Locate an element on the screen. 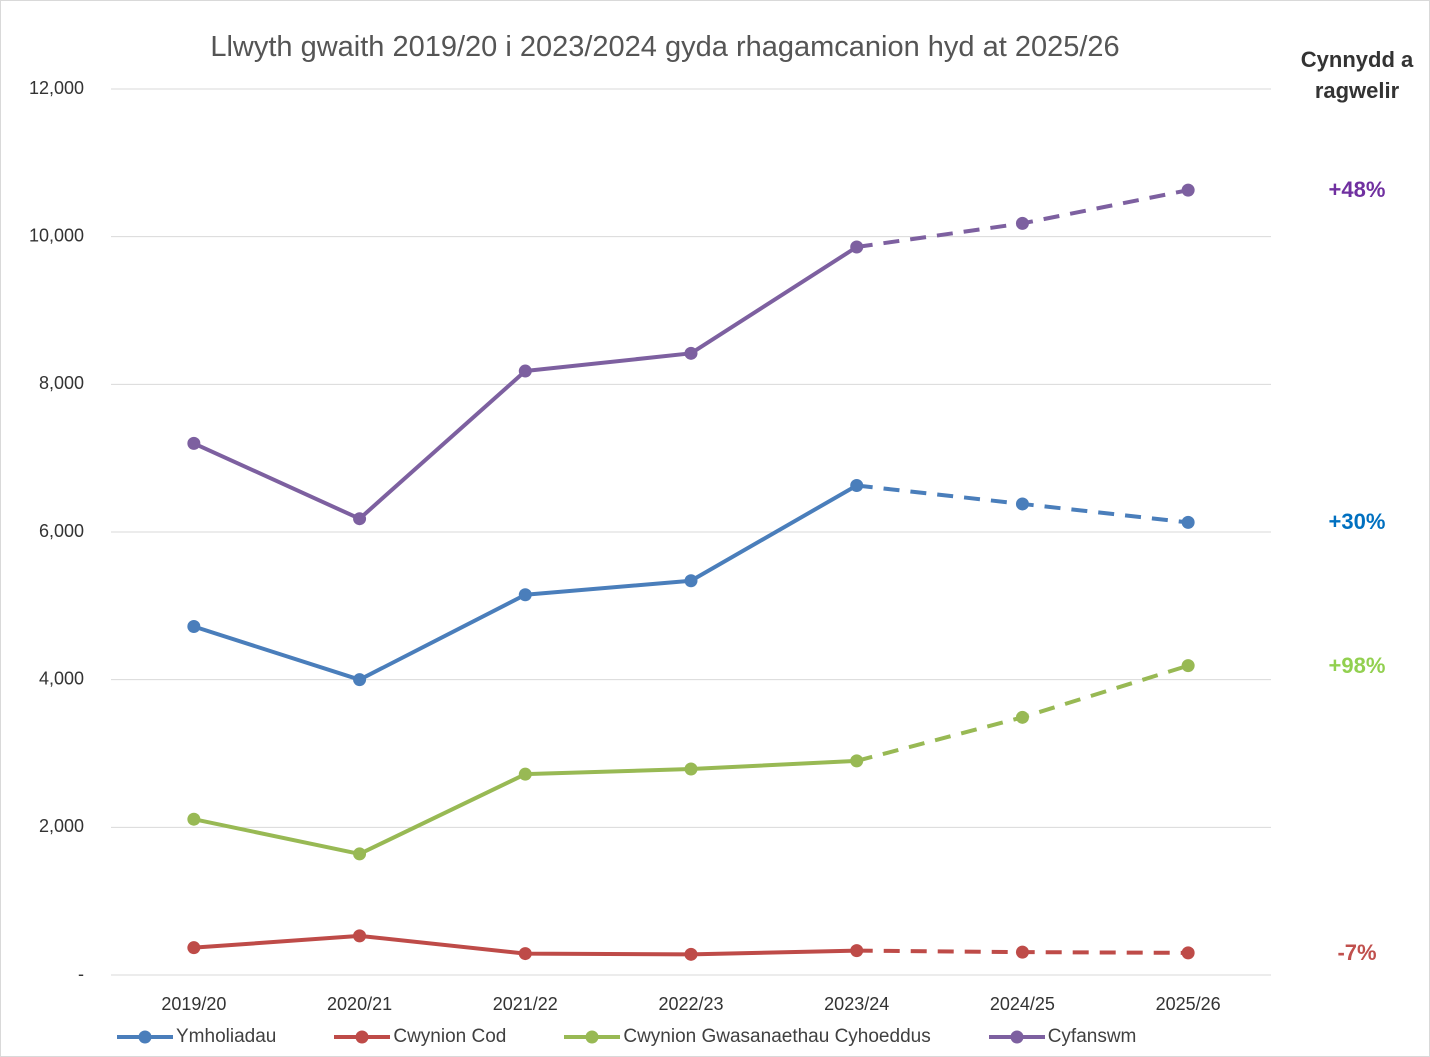 The height and width of the screenshot is (1057, 1430). legend-item: Cyfanswm is located at coordinates (1062, 1037).